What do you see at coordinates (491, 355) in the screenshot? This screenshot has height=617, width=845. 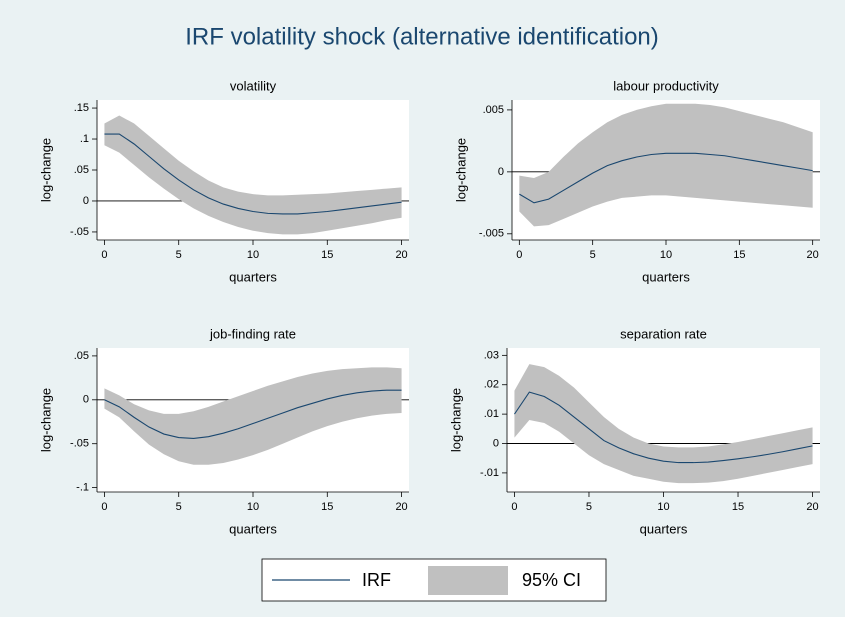 I see `y-tick-label: .03` at bounding box center [491, 355].